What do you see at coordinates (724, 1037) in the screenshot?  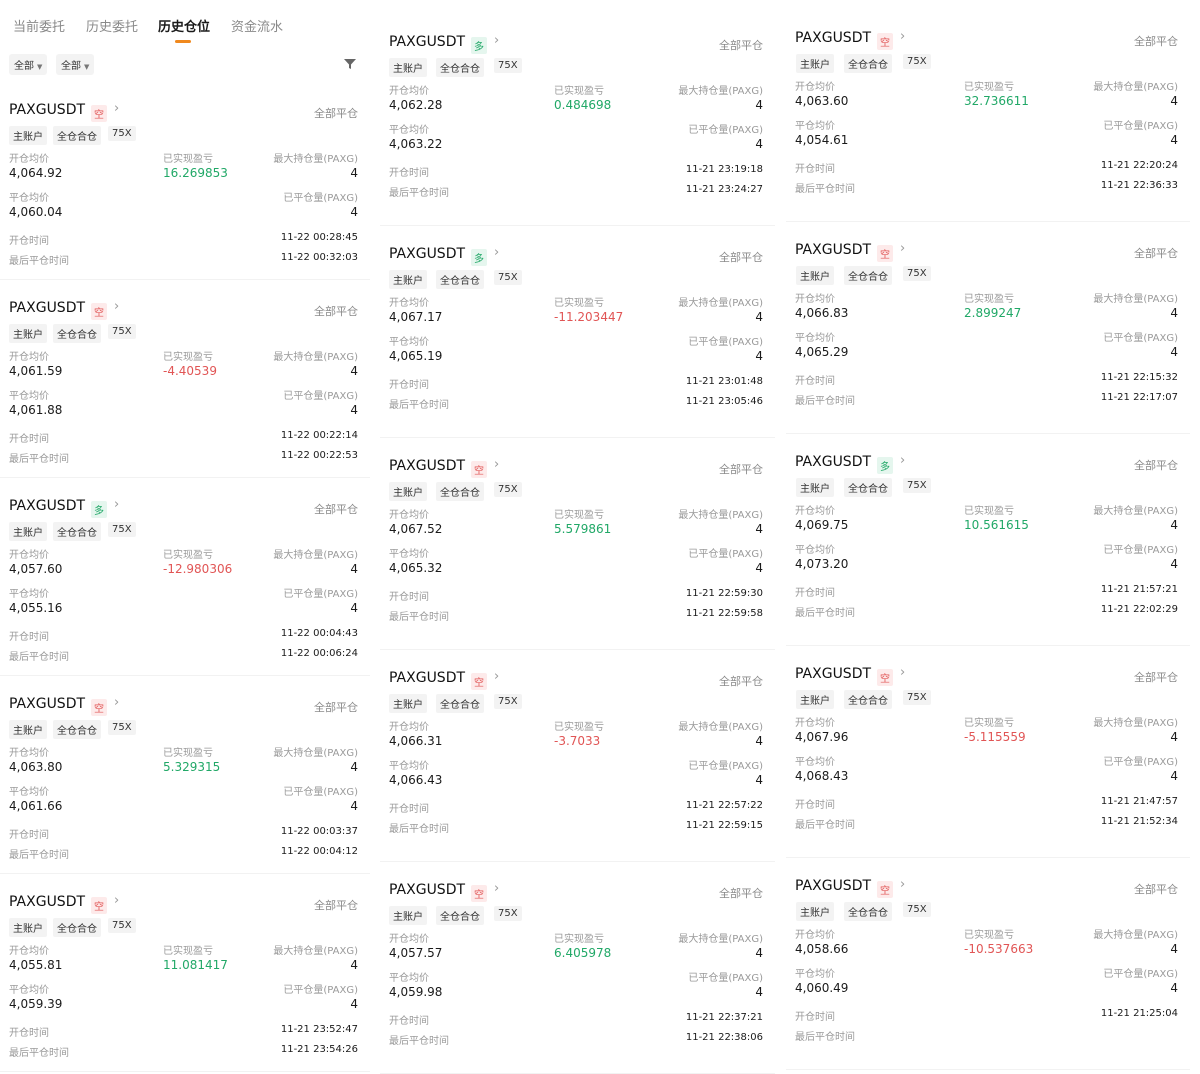 I see `last-close-time-value: 11-21 22:38:06` at bounding box center [724, 1037].